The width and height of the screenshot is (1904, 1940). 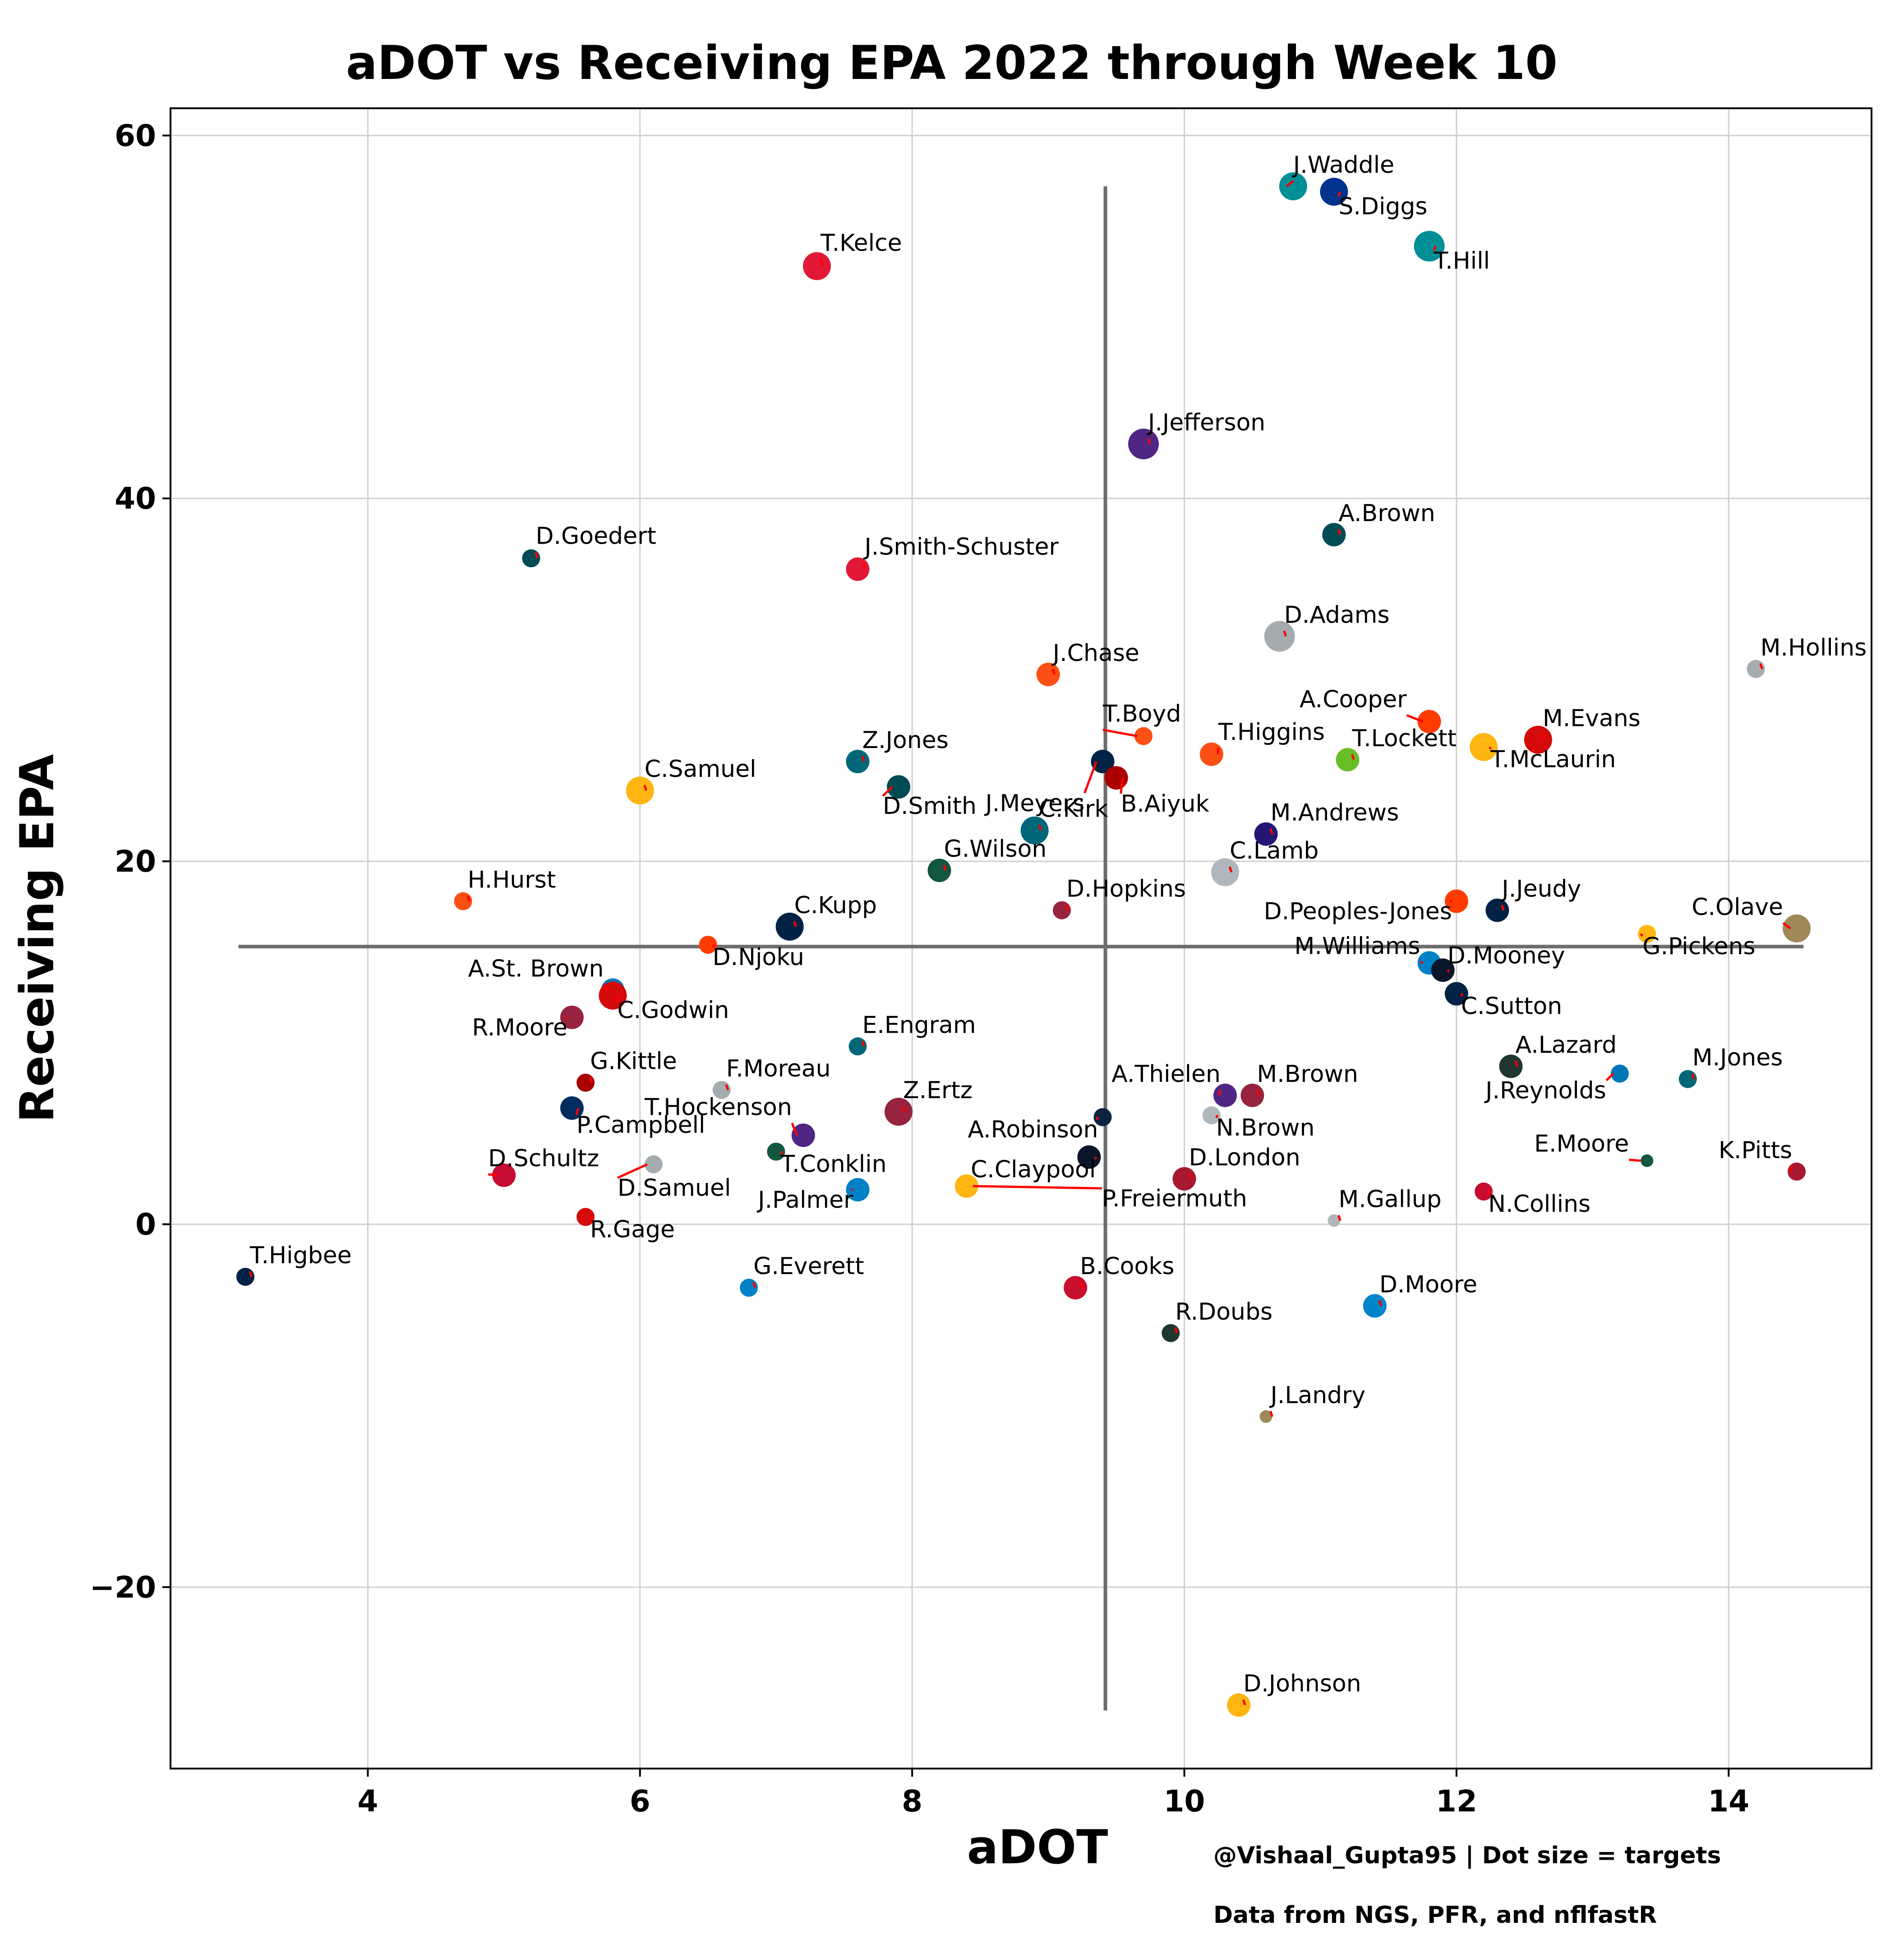 I want to click on point-label: K.Pitts, so click(x=1755, y=1150).